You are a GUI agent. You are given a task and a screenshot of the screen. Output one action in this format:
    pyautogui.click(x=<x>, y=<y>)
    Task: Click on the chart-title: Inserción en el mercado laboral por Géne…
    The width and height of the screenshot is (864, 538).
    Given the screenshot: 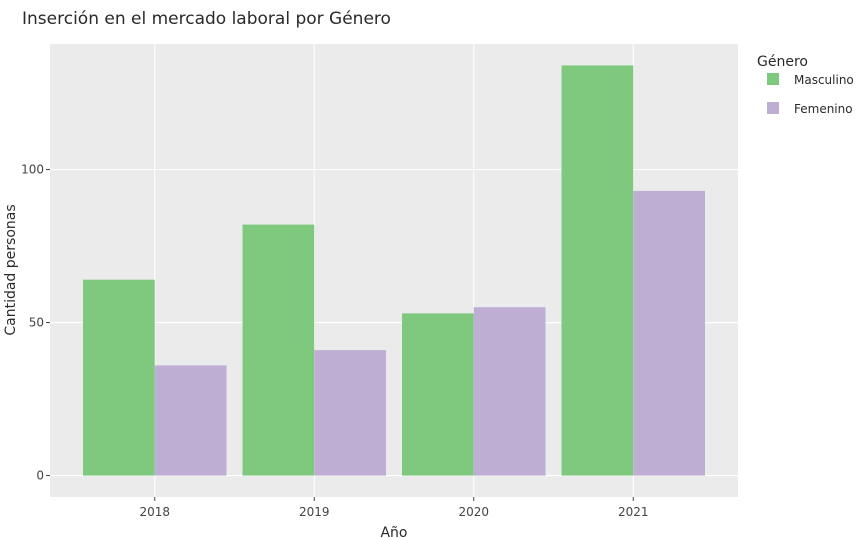 What is the action you would take?
    pyautogui.click(x=206, y=19)
    